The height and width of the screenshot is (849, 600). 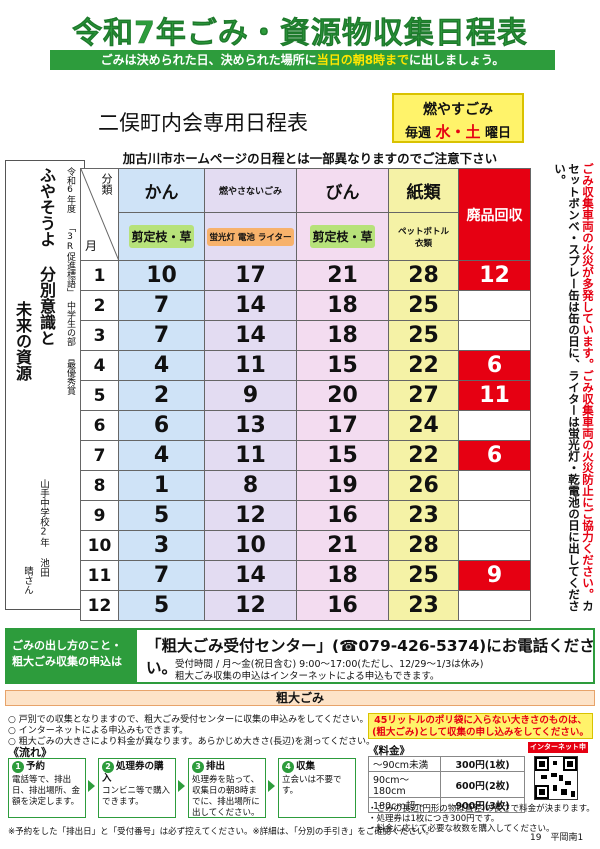 What do you see at coordinates (558, 752) in the screenshot?
I see `internet-application-badge: インターネット申込` at bounding box center [558, 752].